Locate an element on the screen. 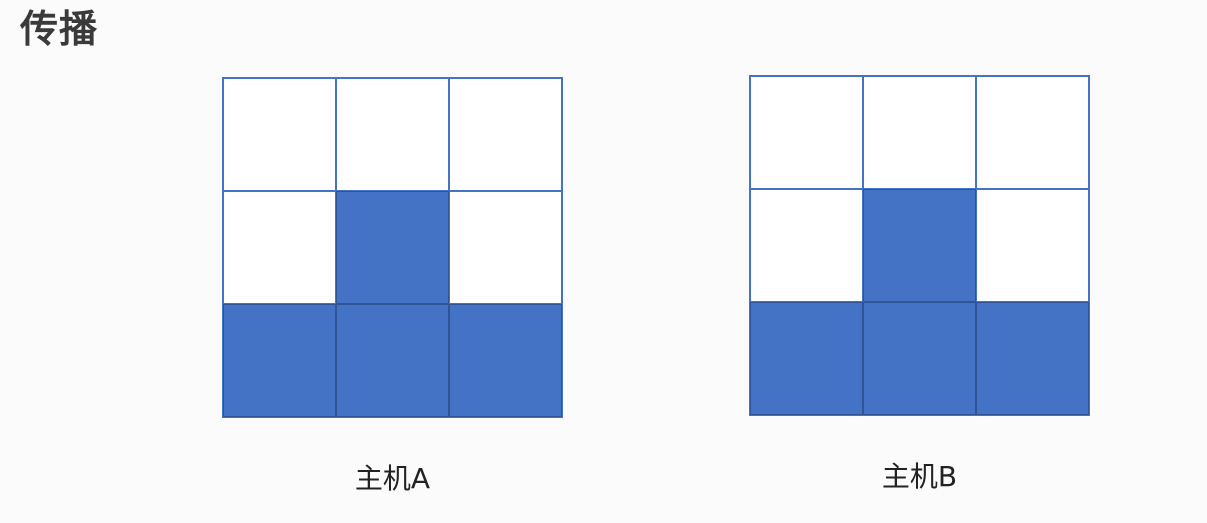 This screenshot has width=1207, height=523. slide-title: 传播 is located at coordinates (59, 29).